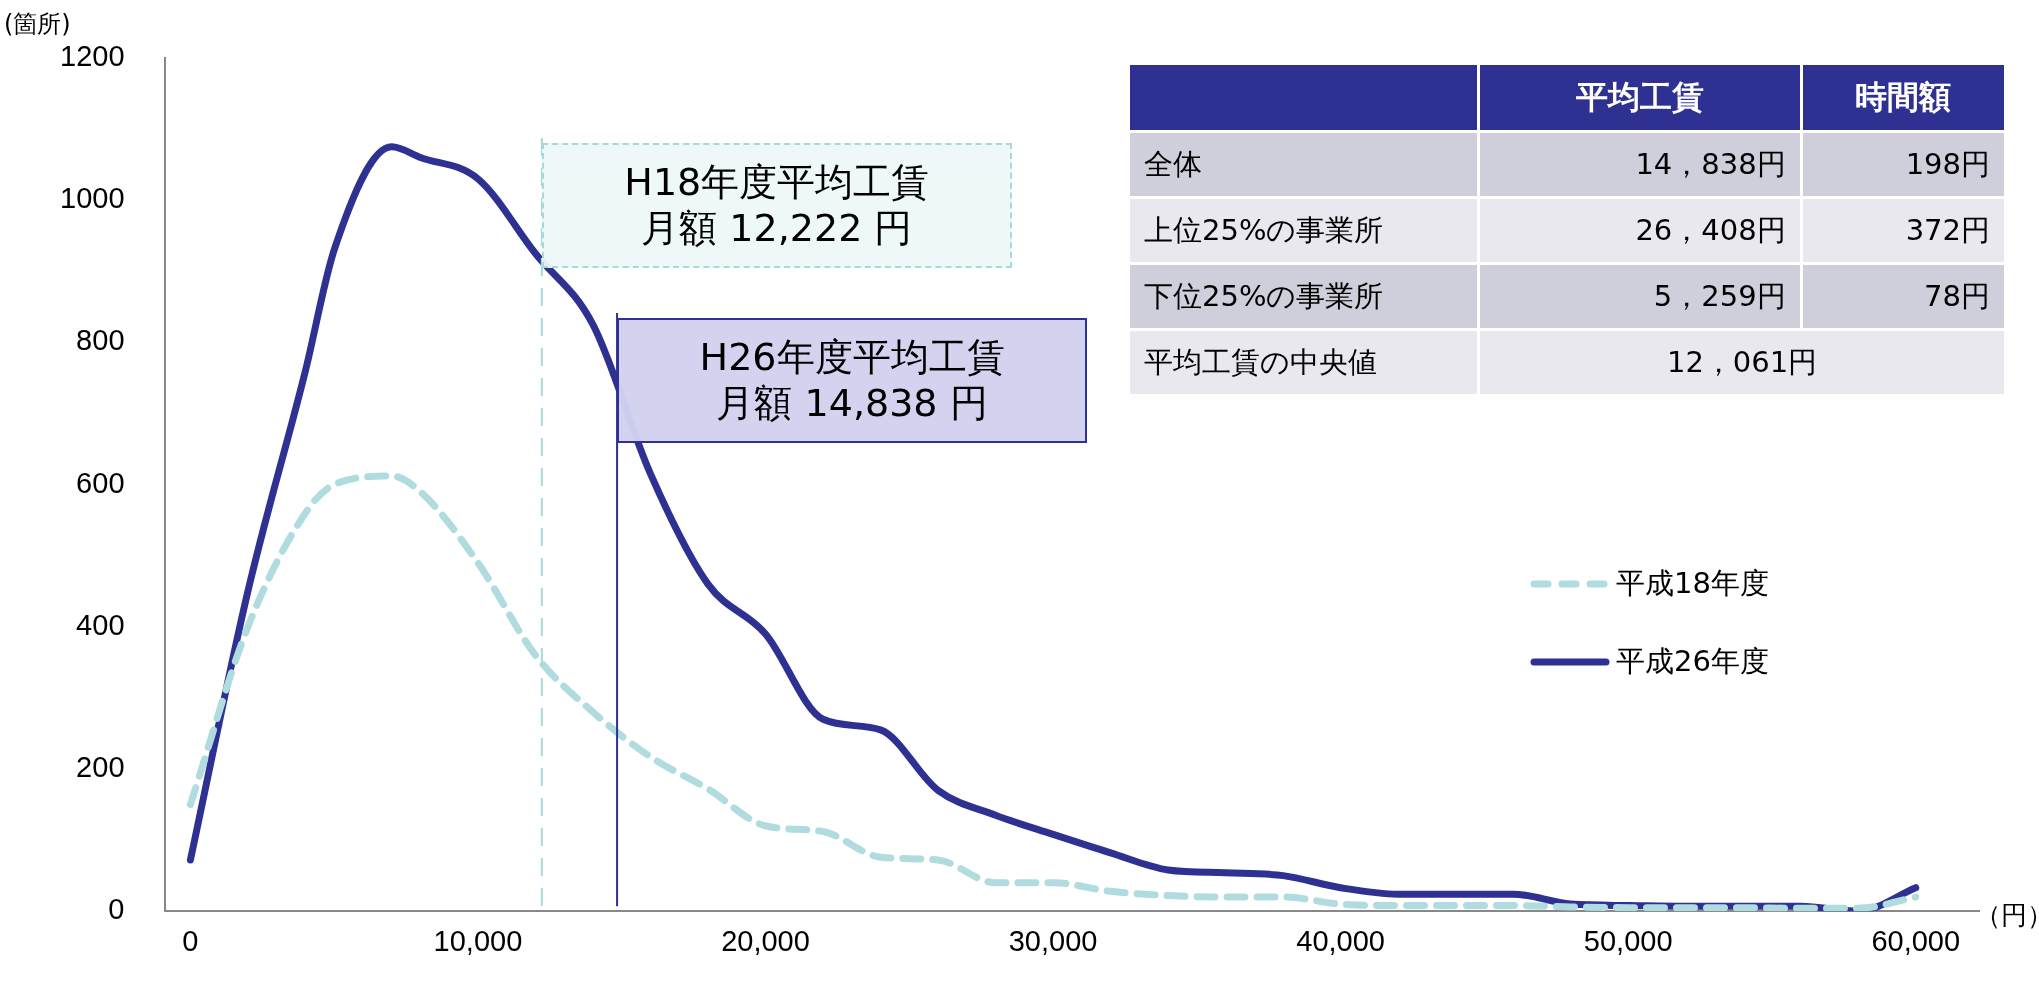 The height and width of the screenshot is (994, 2039). Describe the element at coordinates (1304, 230) in the screenshot. I see `annotation: 上位25%の事業所` at that location.